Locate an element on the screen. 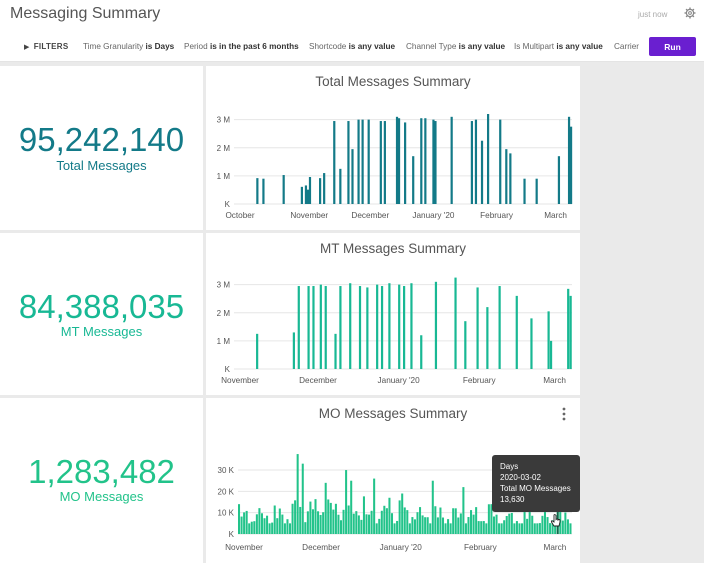 This screenshot has width=704, height=563. more-options-icon is located at coordinates (564, 414).